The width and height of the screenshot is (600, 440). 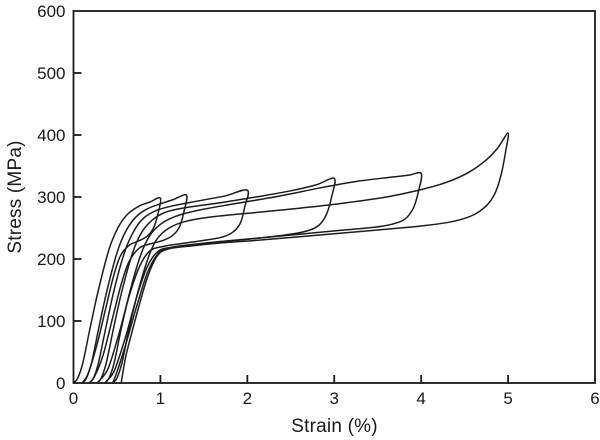 I want to click on hysteresis-loop-cycle-2-peak-1.3pct, so click(x=134, y=288).